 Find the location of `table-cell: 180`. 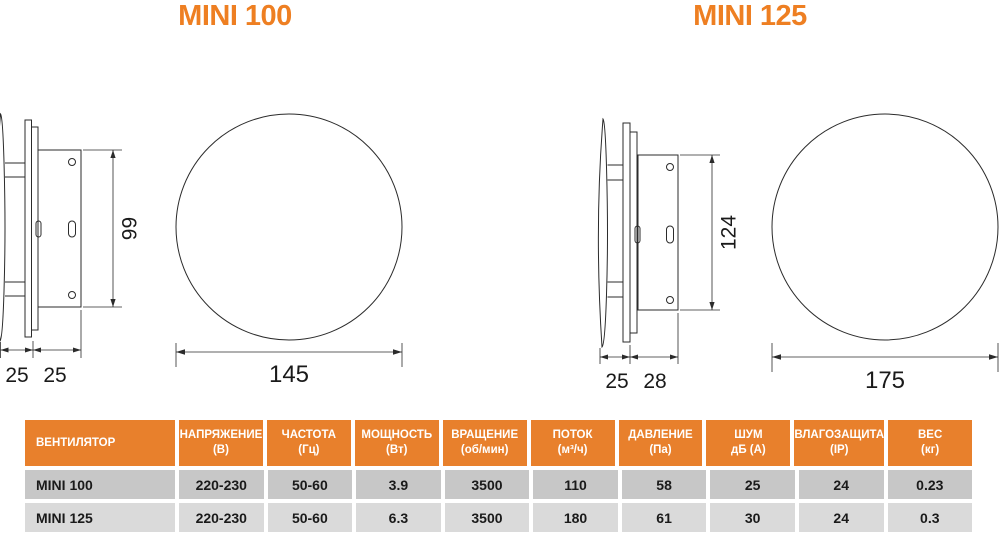

table-cell: 180 is located at coordinates (575, 517).